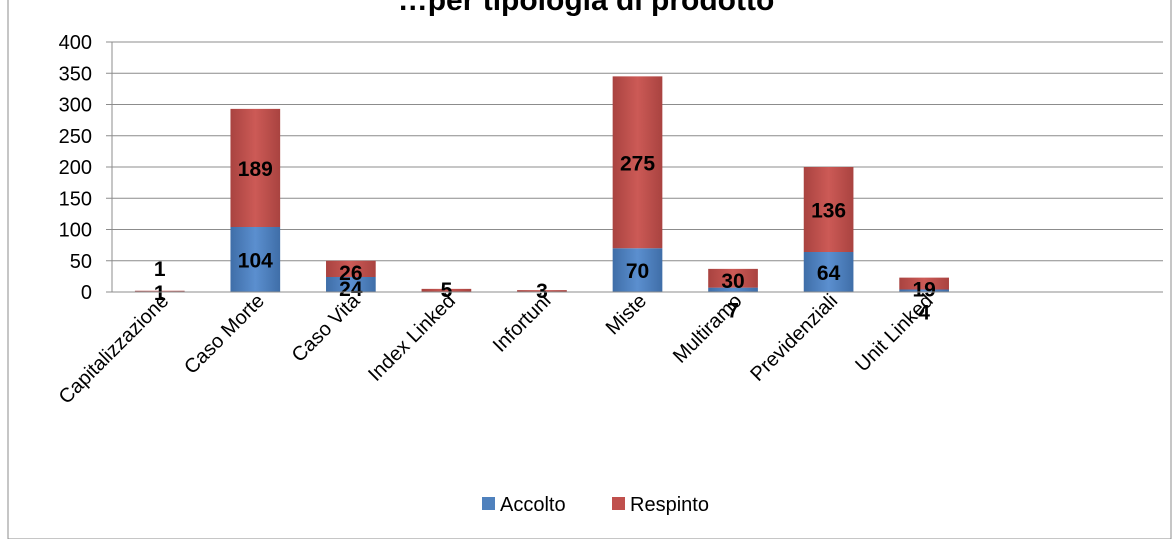 The image size is (1173, 544). Describe the element at coordinates (533, 505) in the screenshot. I see `legend-label-accolto: Accolto` at that location.